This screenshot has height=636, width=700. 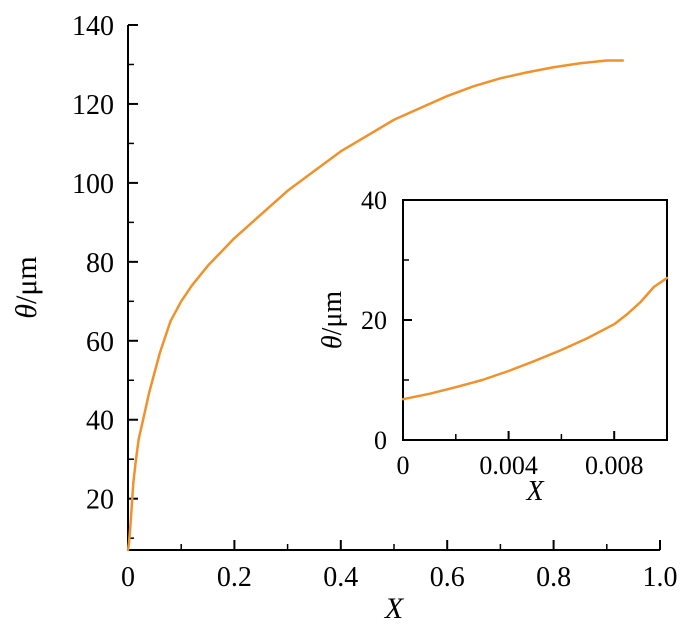 I want to click on main-y-tick-label: 120, so click(x=93, y=105).